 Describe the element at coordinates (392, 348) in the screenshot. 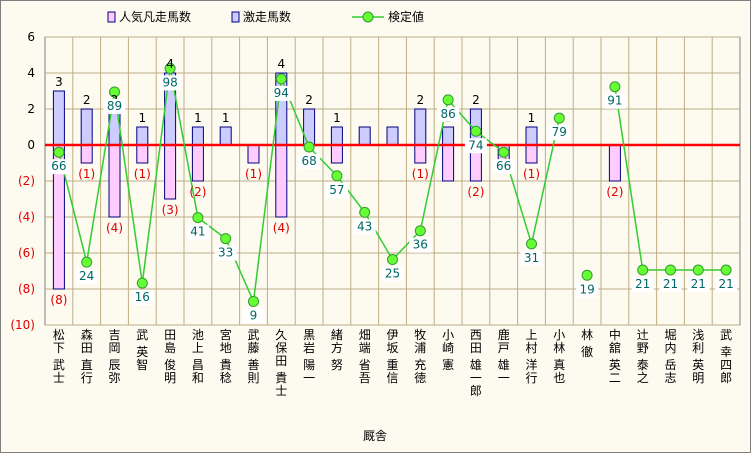

I see `x-tick-char: 坂` at that location.